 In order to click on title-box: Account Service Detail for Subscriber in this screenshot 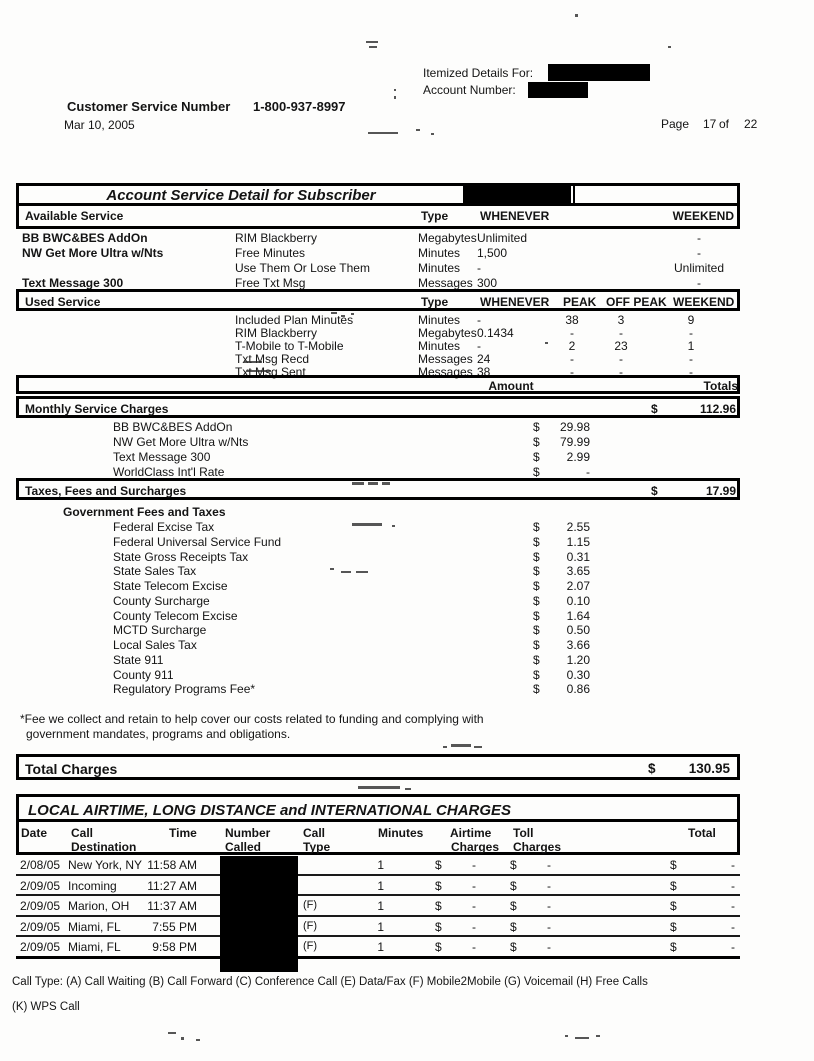, I will do `click(297, 195)`.